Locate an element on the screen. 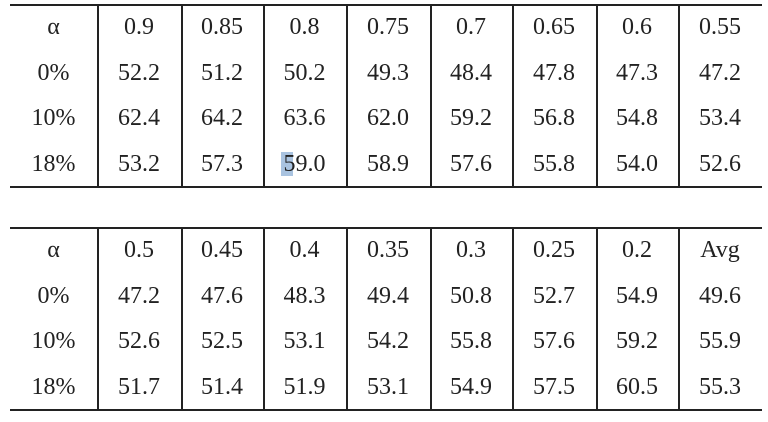 The width and height of the screenshot is (768, 422). table-cell: 55.3 is located at coordinates (720, 386).